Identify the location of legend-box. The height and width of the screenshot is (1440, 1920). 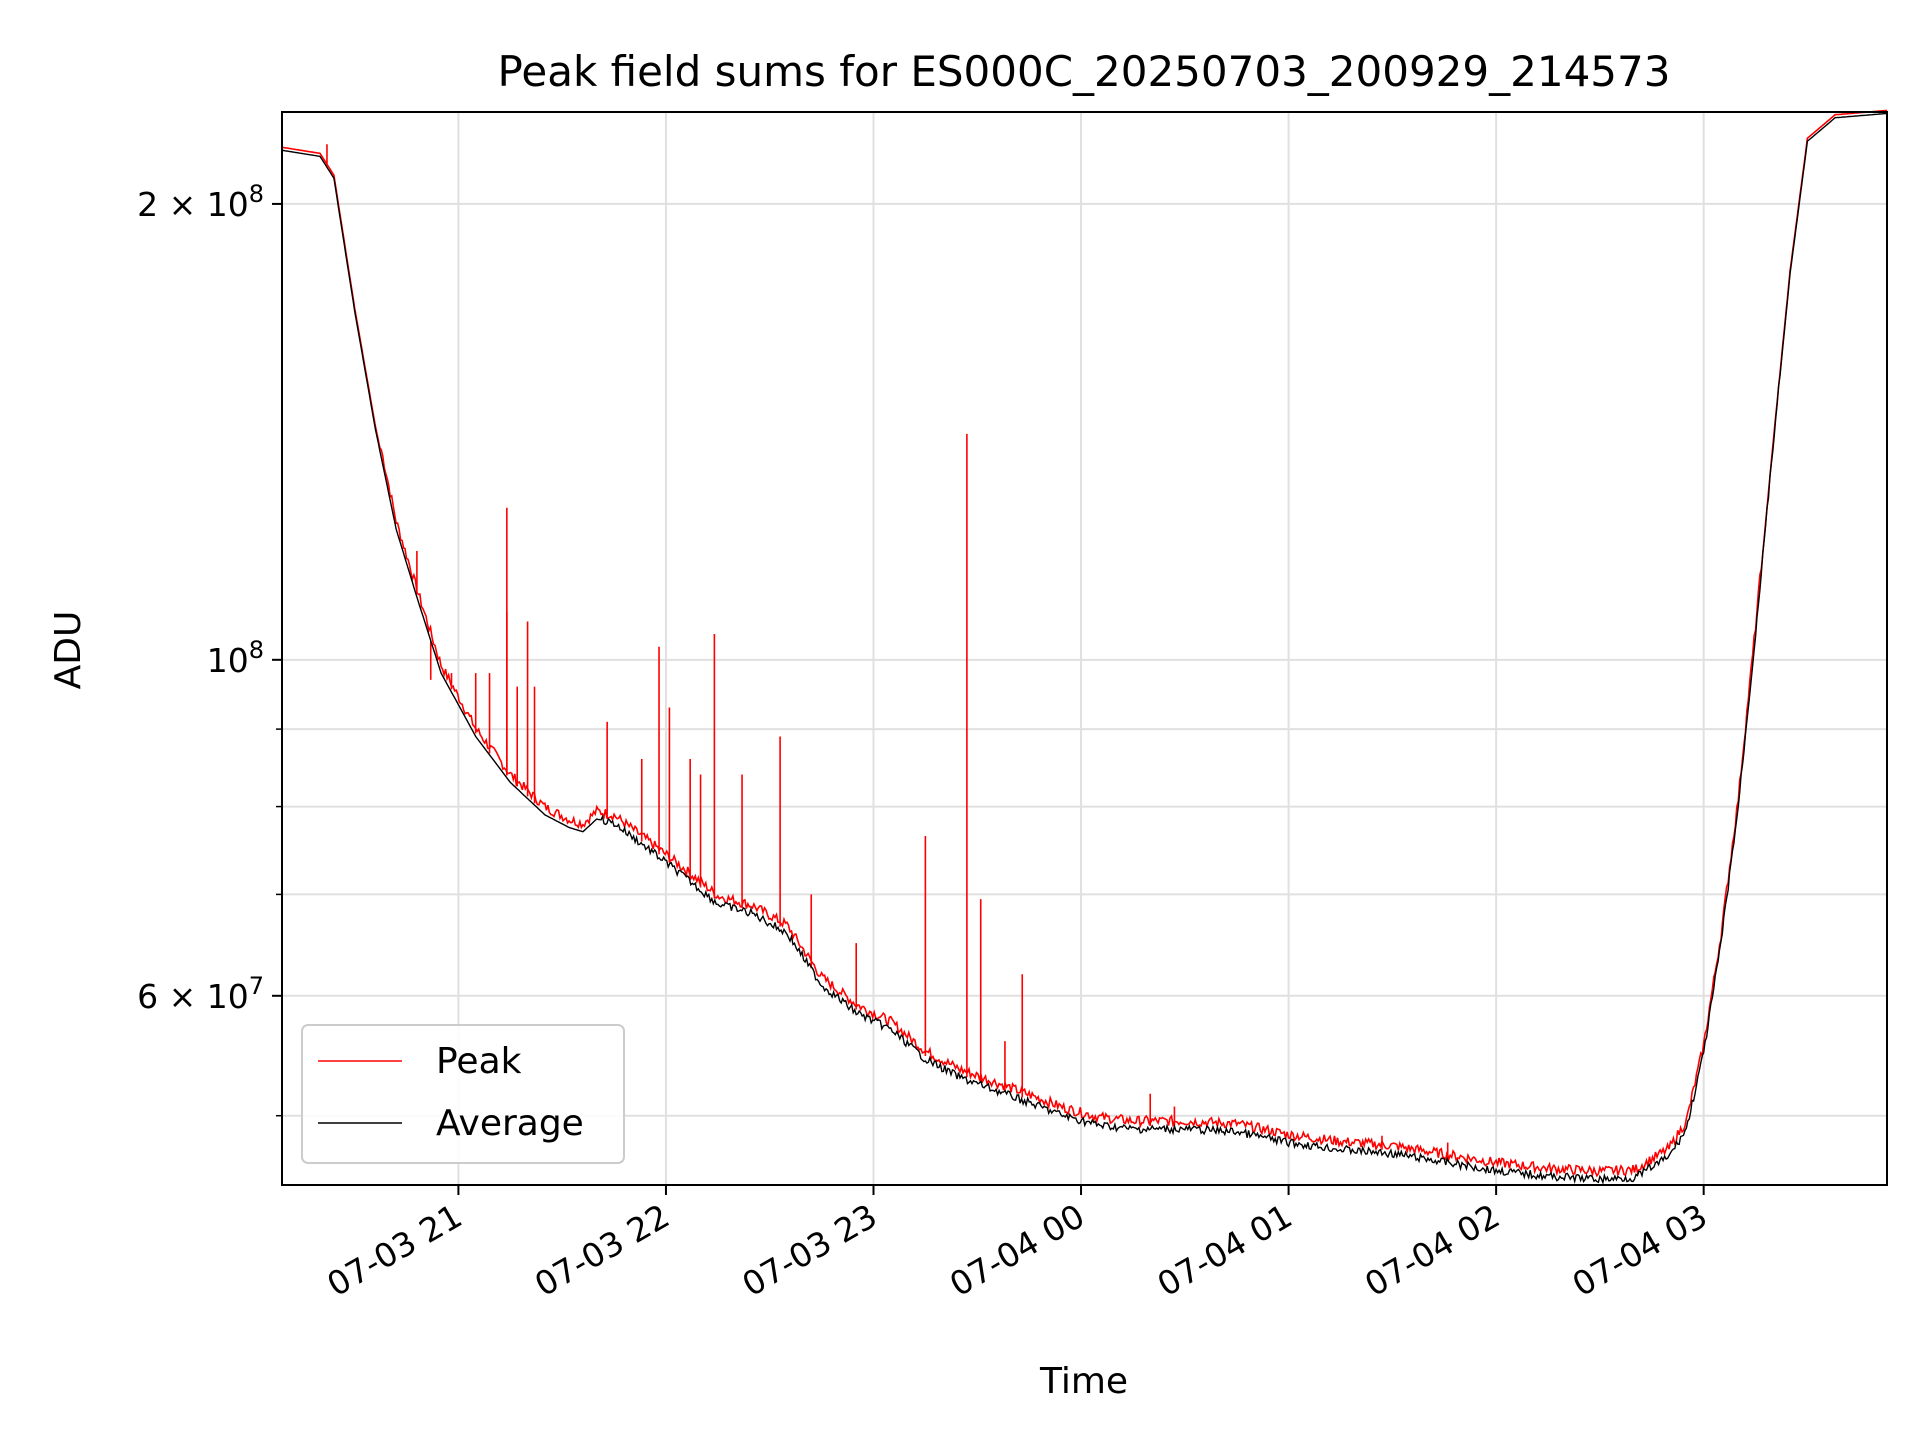
(463, 1094).